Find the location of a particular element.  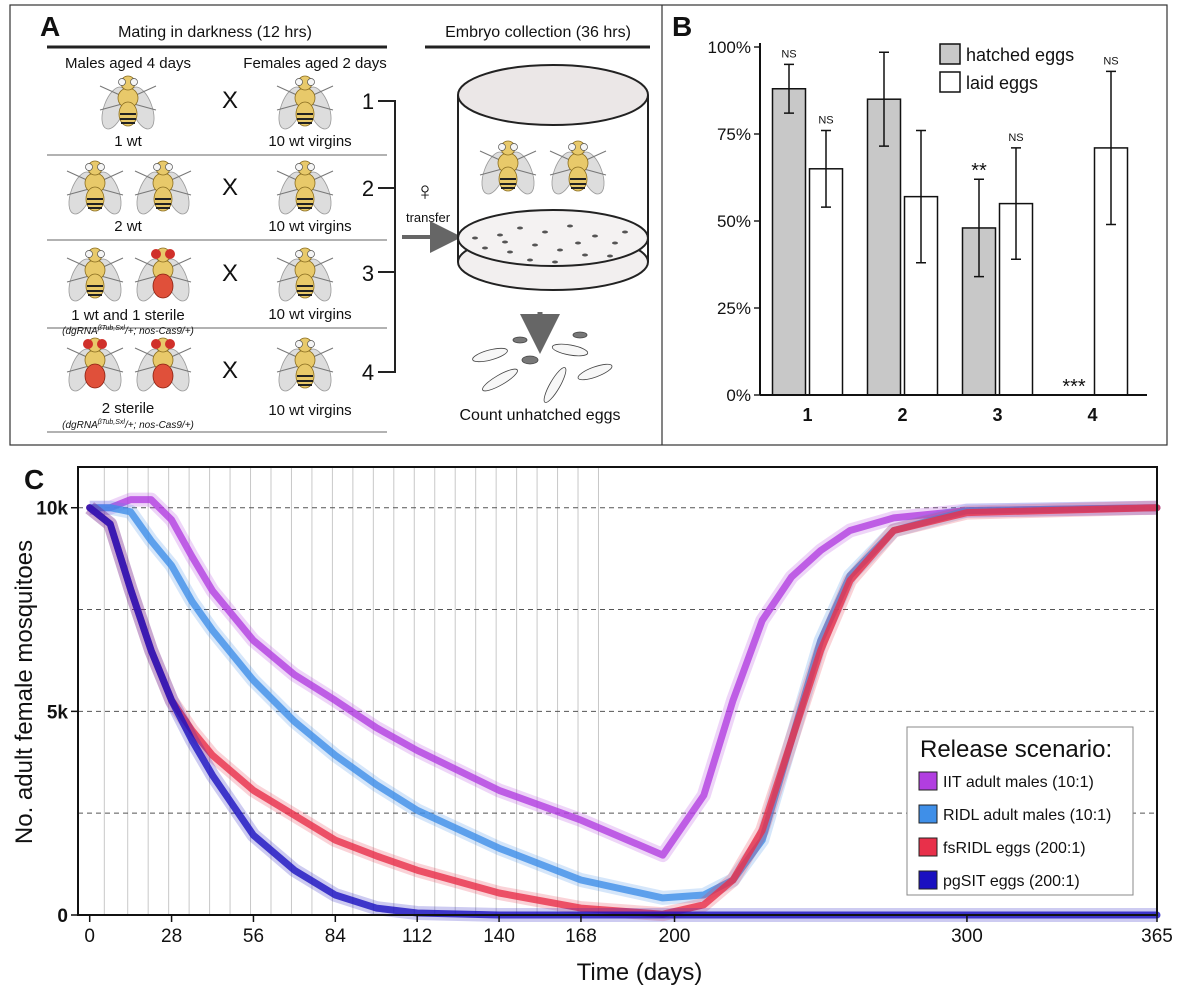

legend-label: hatched eggs is located at coordinates (1020, 55).